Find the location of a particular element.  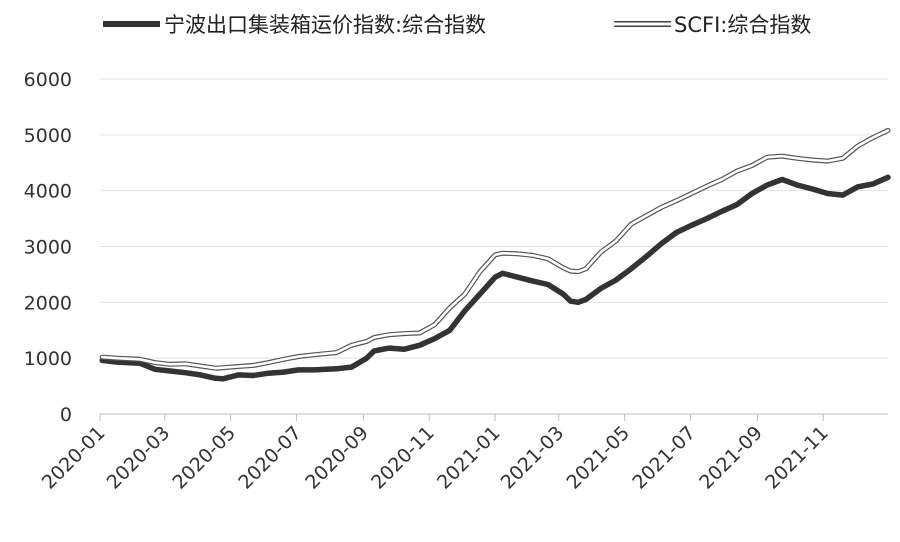

y-tick-label: 1000 is located at coordinates (48, 359).